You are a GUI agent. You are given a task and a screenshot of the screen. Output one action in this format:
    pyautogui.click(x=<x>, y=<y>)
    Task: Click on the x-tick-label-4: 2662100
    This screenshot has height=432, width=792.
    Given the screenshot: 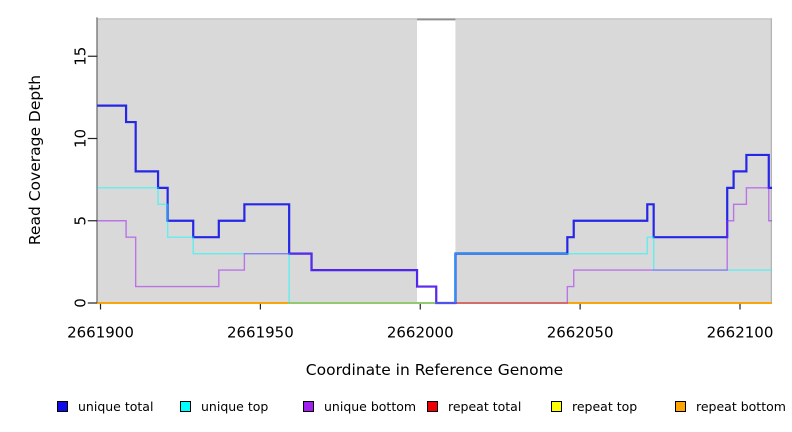 What is the action you would take?
    pyautogui.click(x=740, y=333)
    